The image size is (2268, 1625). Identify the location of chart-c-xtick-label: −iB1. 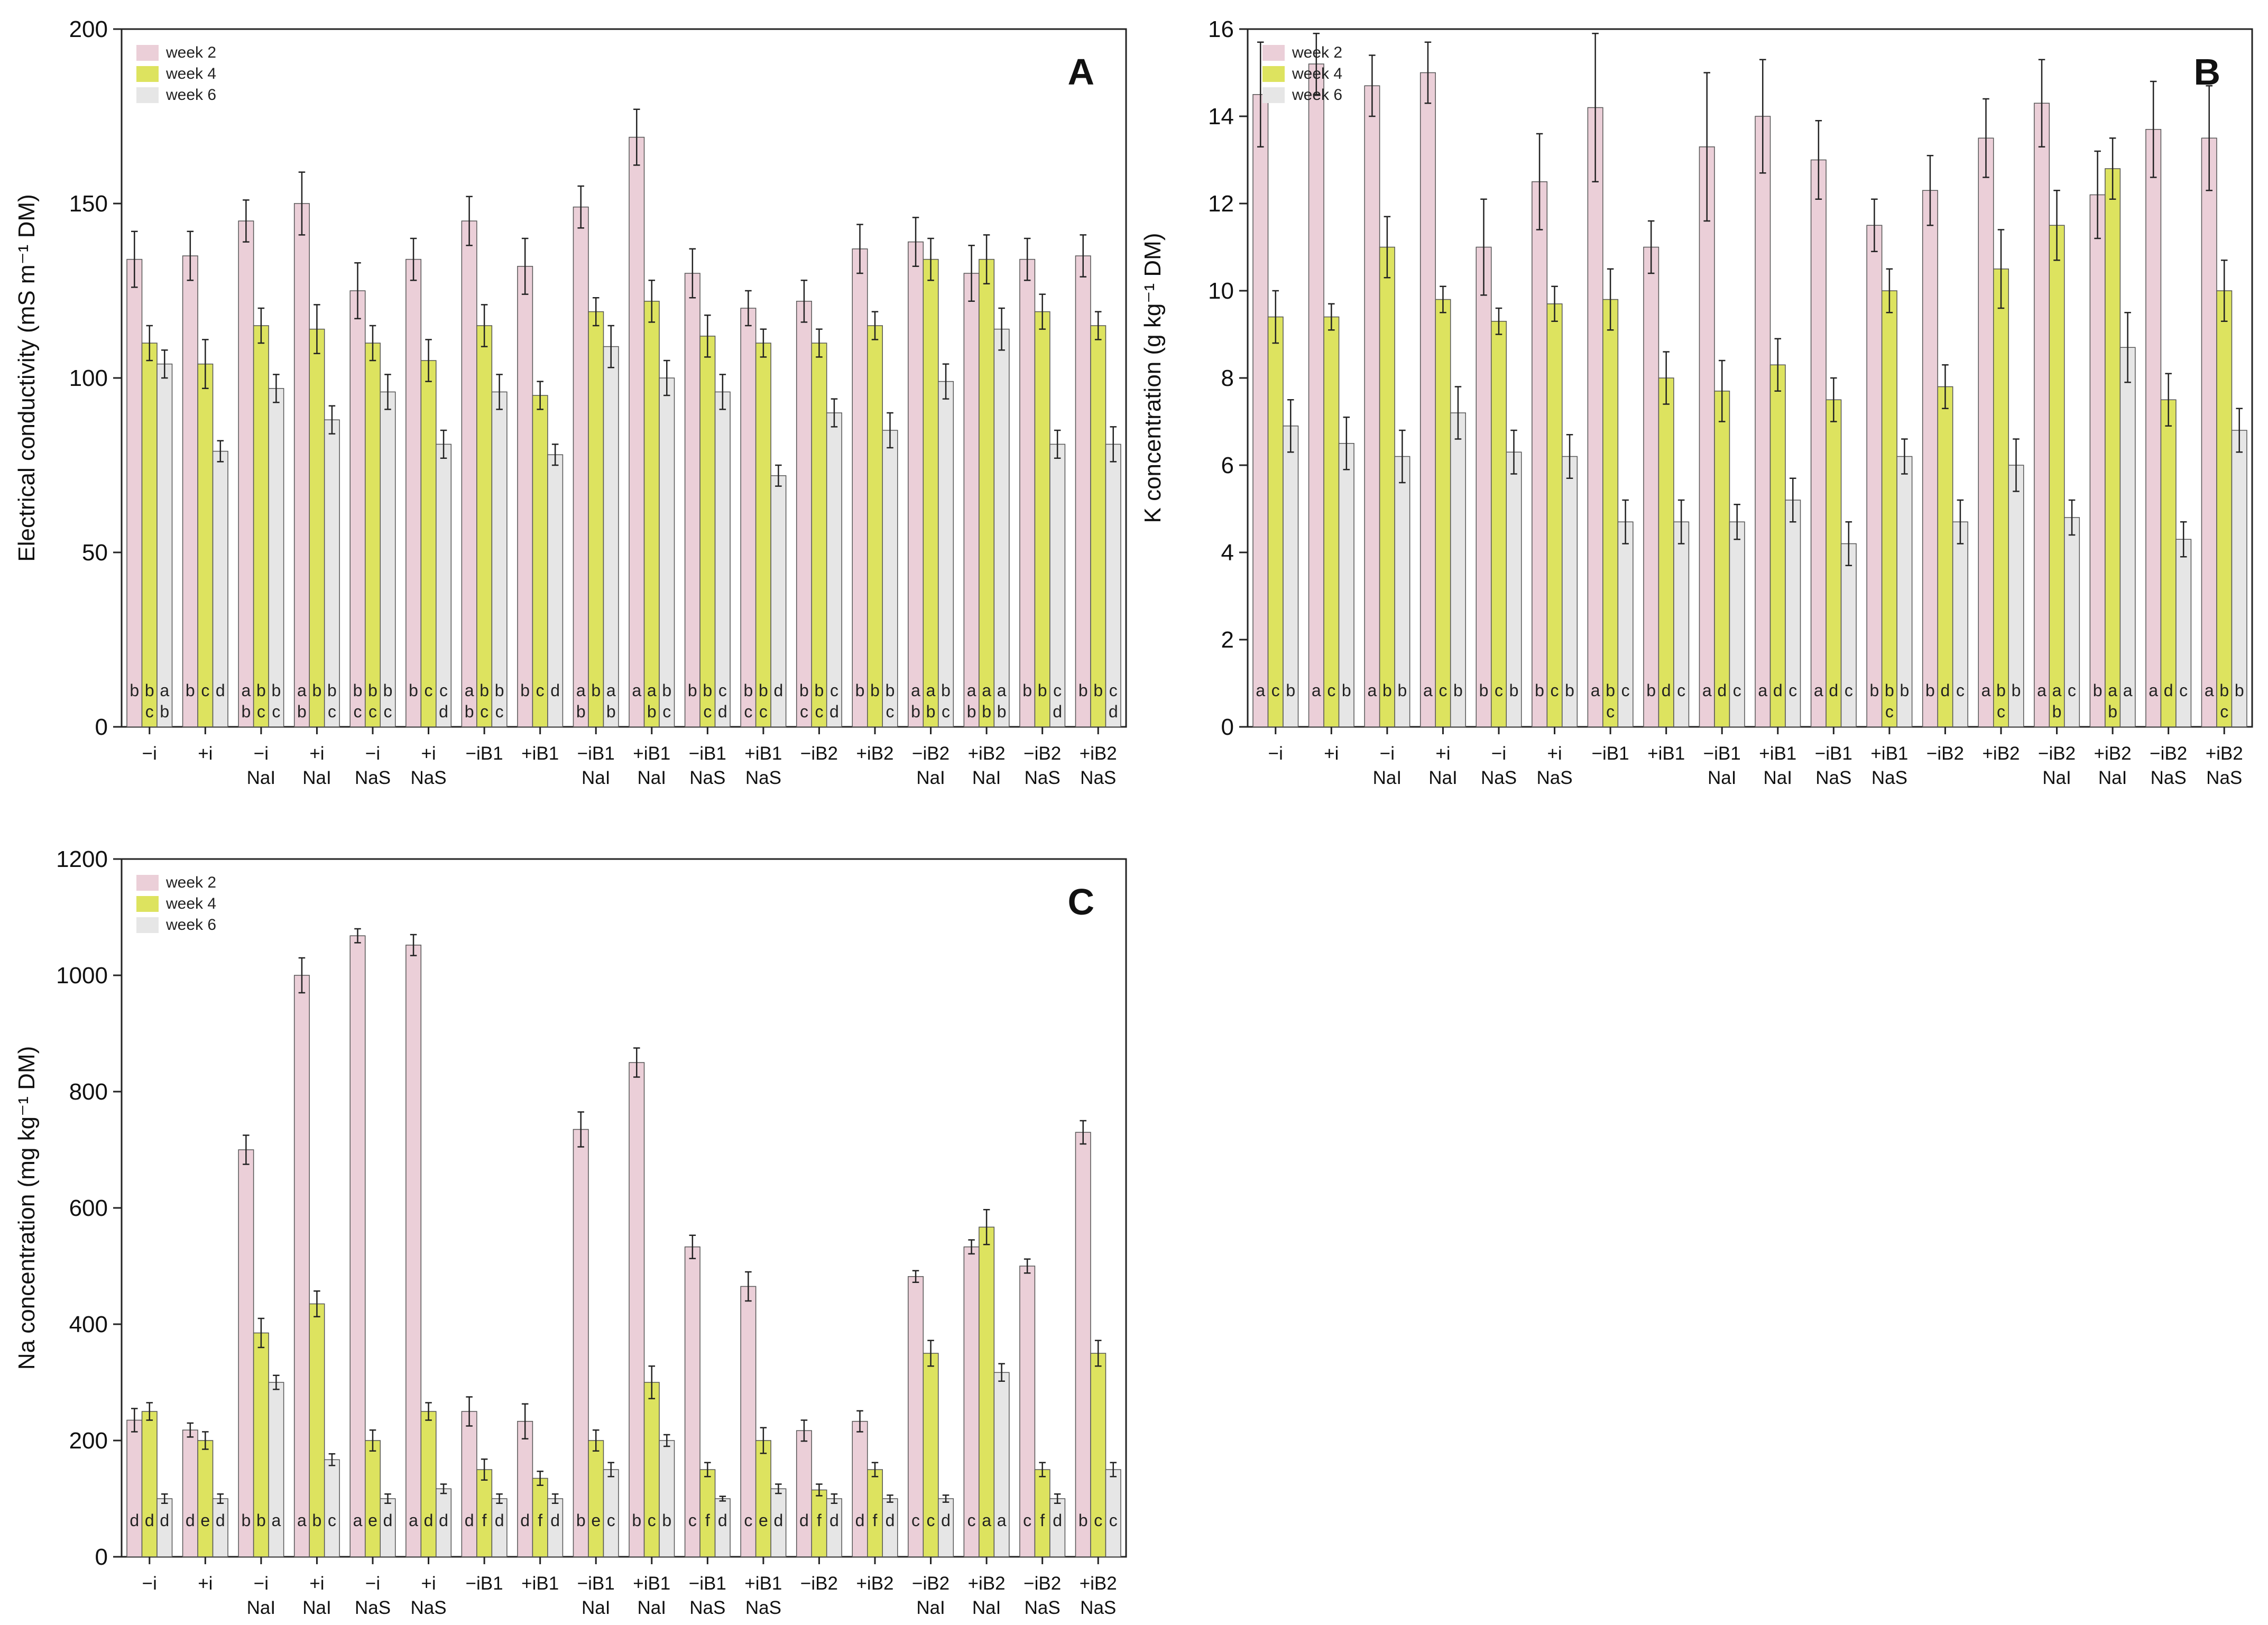
(485, 1583).